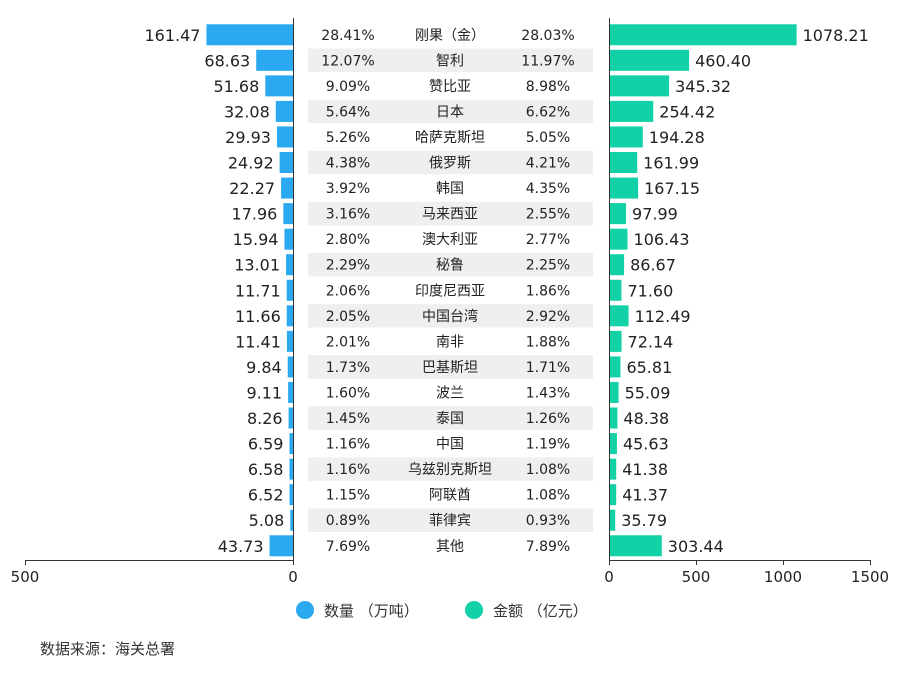 The image size is (900, 676). I want to click on amount-value-label: 167.15, so click(672, 188).